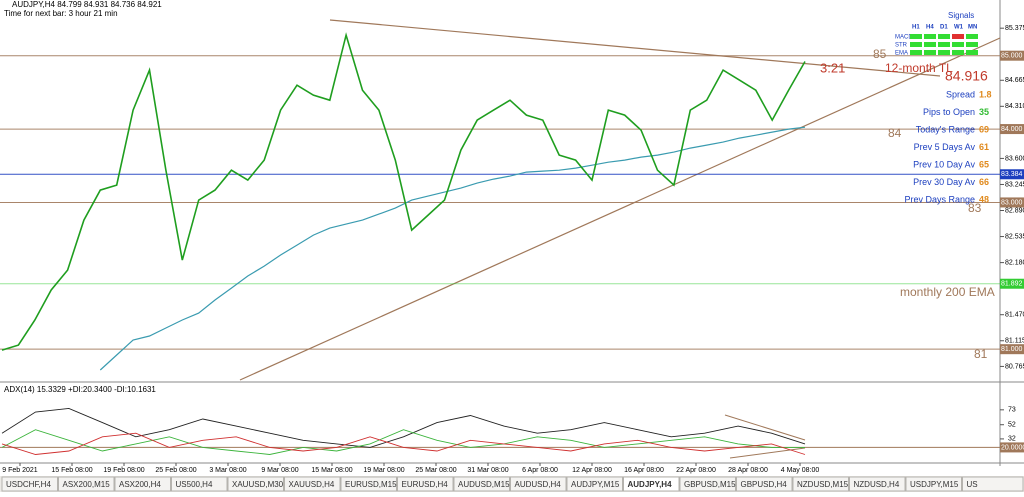 The image size is (1024, 497). I want to click on x-tick-label: 16 Apr 08:00, so click(644, 470).